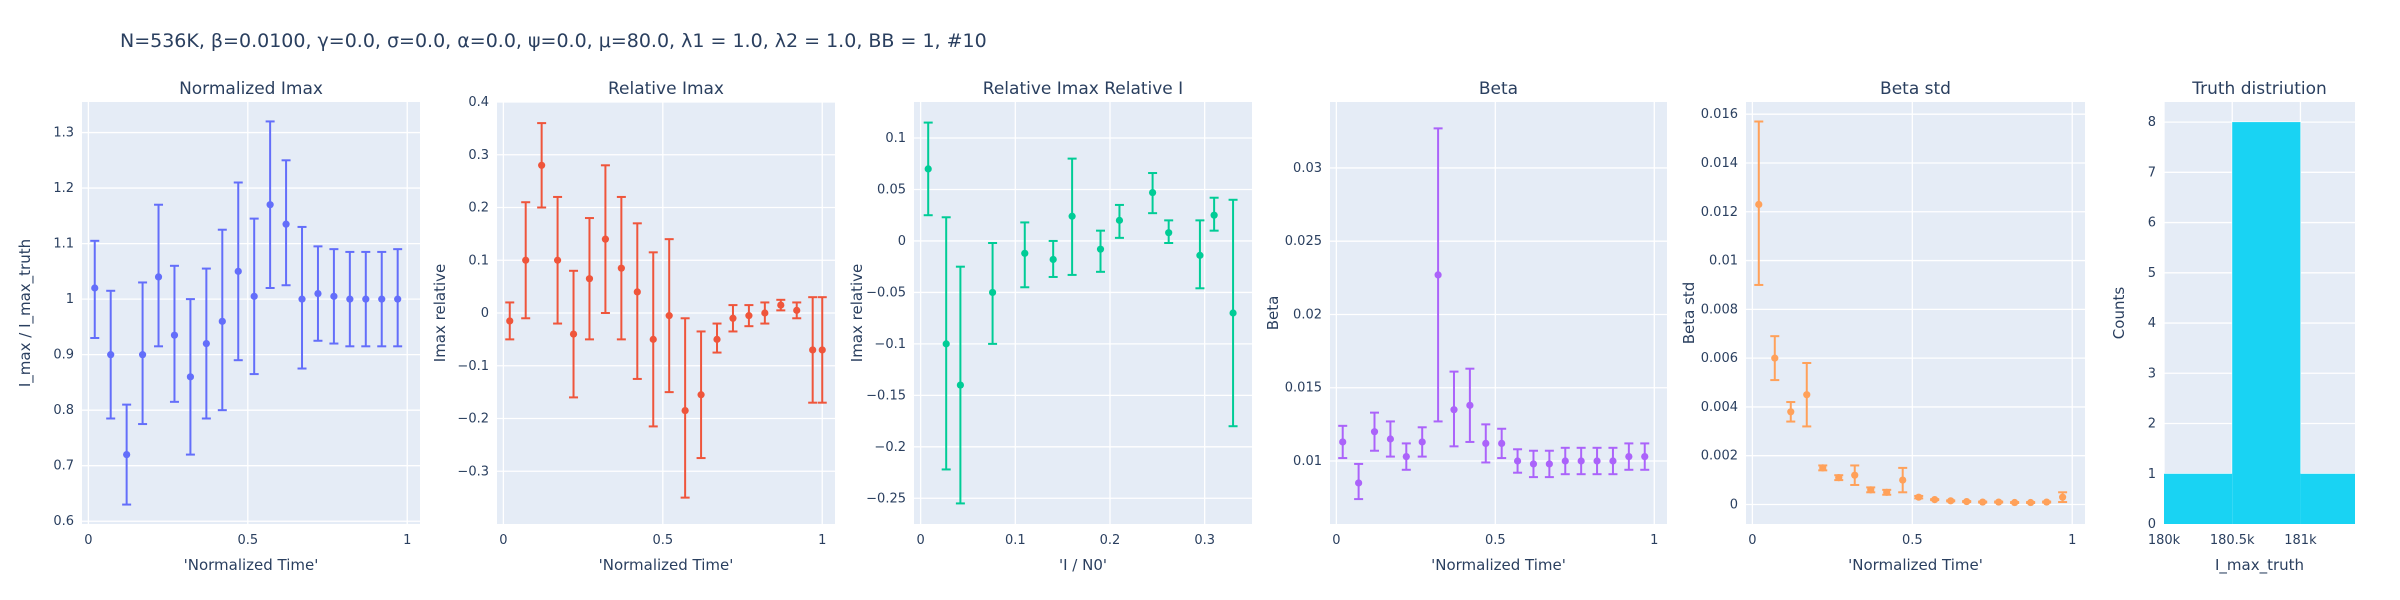 The width and height of the screenshot is (2400, 600). Describe the element at coordinates (63, 355) in the screenshot. I see `y-tick-label: 0.9` at that location.